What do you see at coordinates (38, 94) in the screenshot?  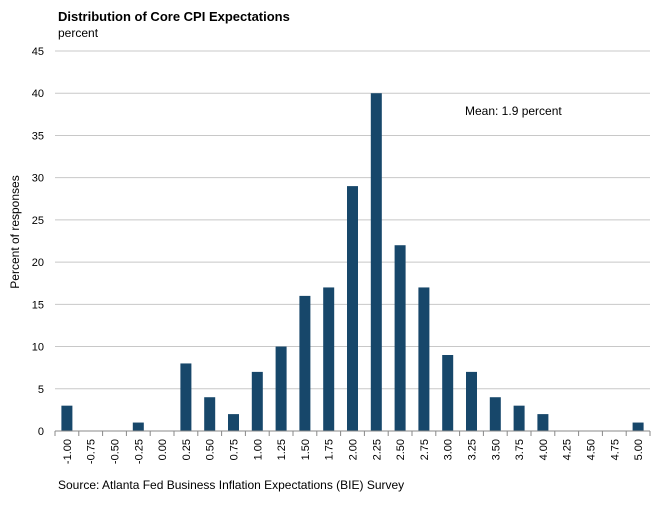 I see `y-tick-label: 40` at bounding box center [38, 94].